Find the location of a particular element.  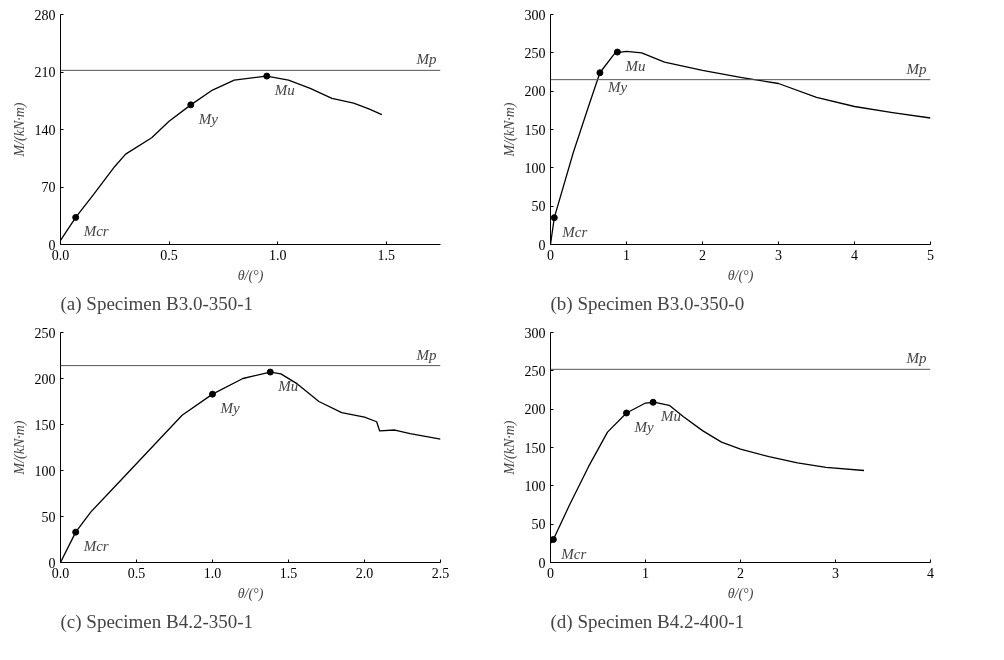

y-tick-label: 280 is located at coordinates (45, 15).